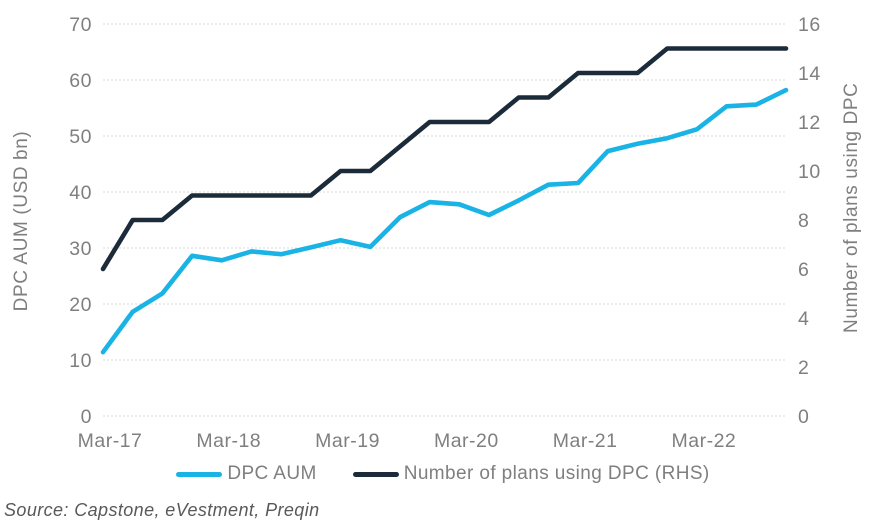 Image resolution: width=886 pixels, height=529 pixels. Describe the element at coordinates (80, 221) in the screenshot. I see `y-axis-left-tick-labels: 0 10 20 30 40 50 60 70` at that location.